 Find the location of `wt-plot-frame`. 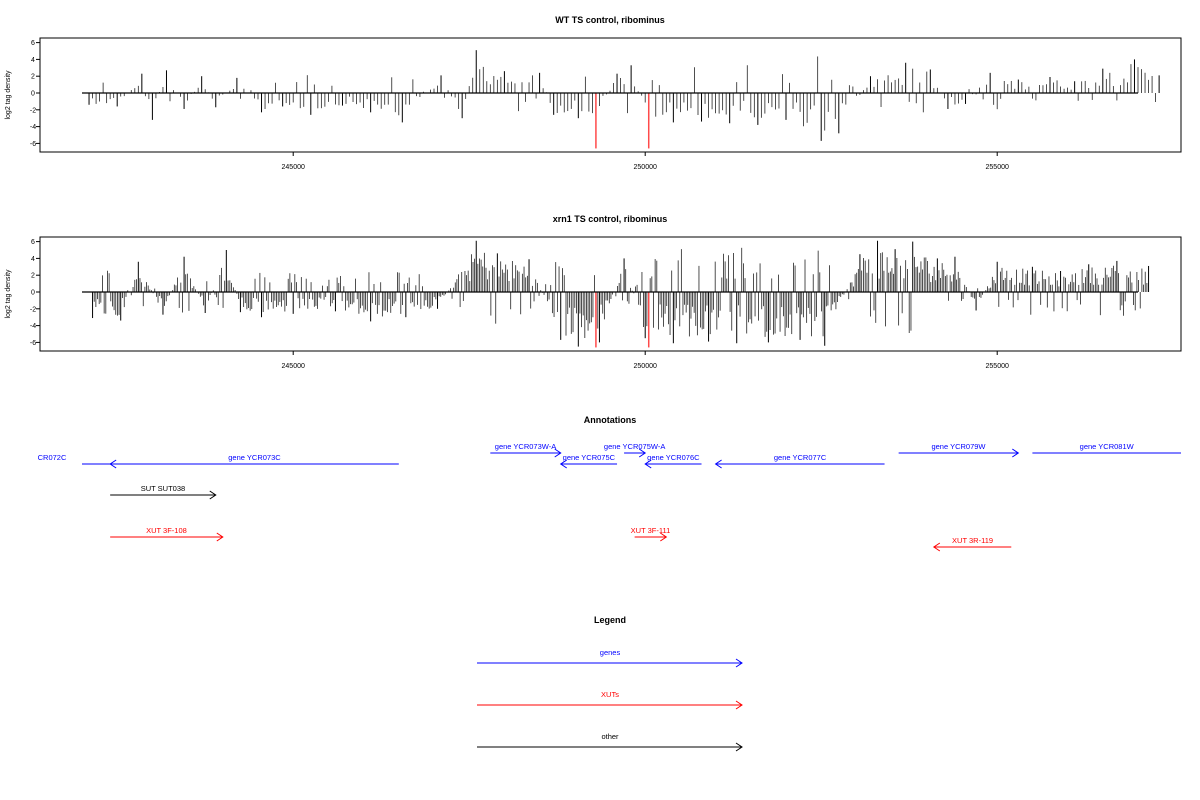

wt-plot-frame is located at coordinates (610, 95).